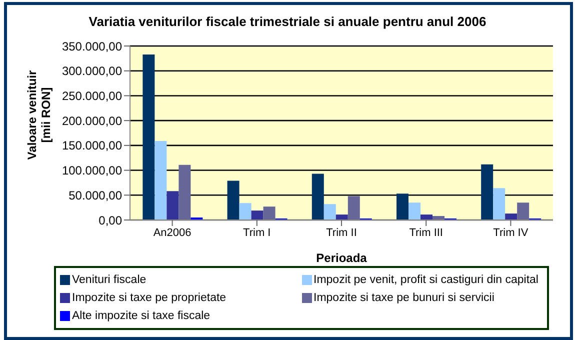  What do you see at coordinates (404, 298) in the screenshot?
I see `legend-label: Impozite si taxe pe bunuri si servicii` at bounding box center [404, 298].